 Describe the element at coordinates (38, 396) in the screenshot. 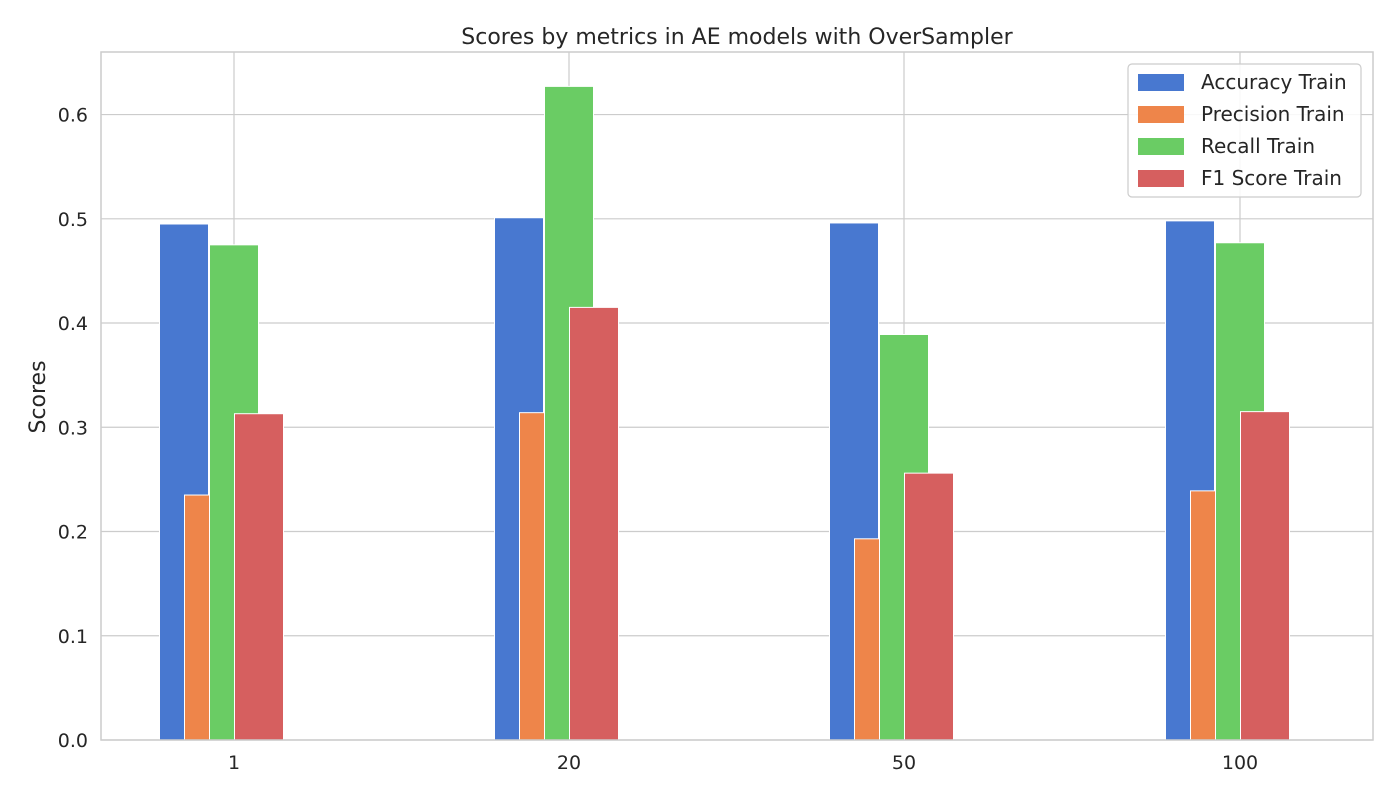

I see `y-axis-title: Scores` at that location.